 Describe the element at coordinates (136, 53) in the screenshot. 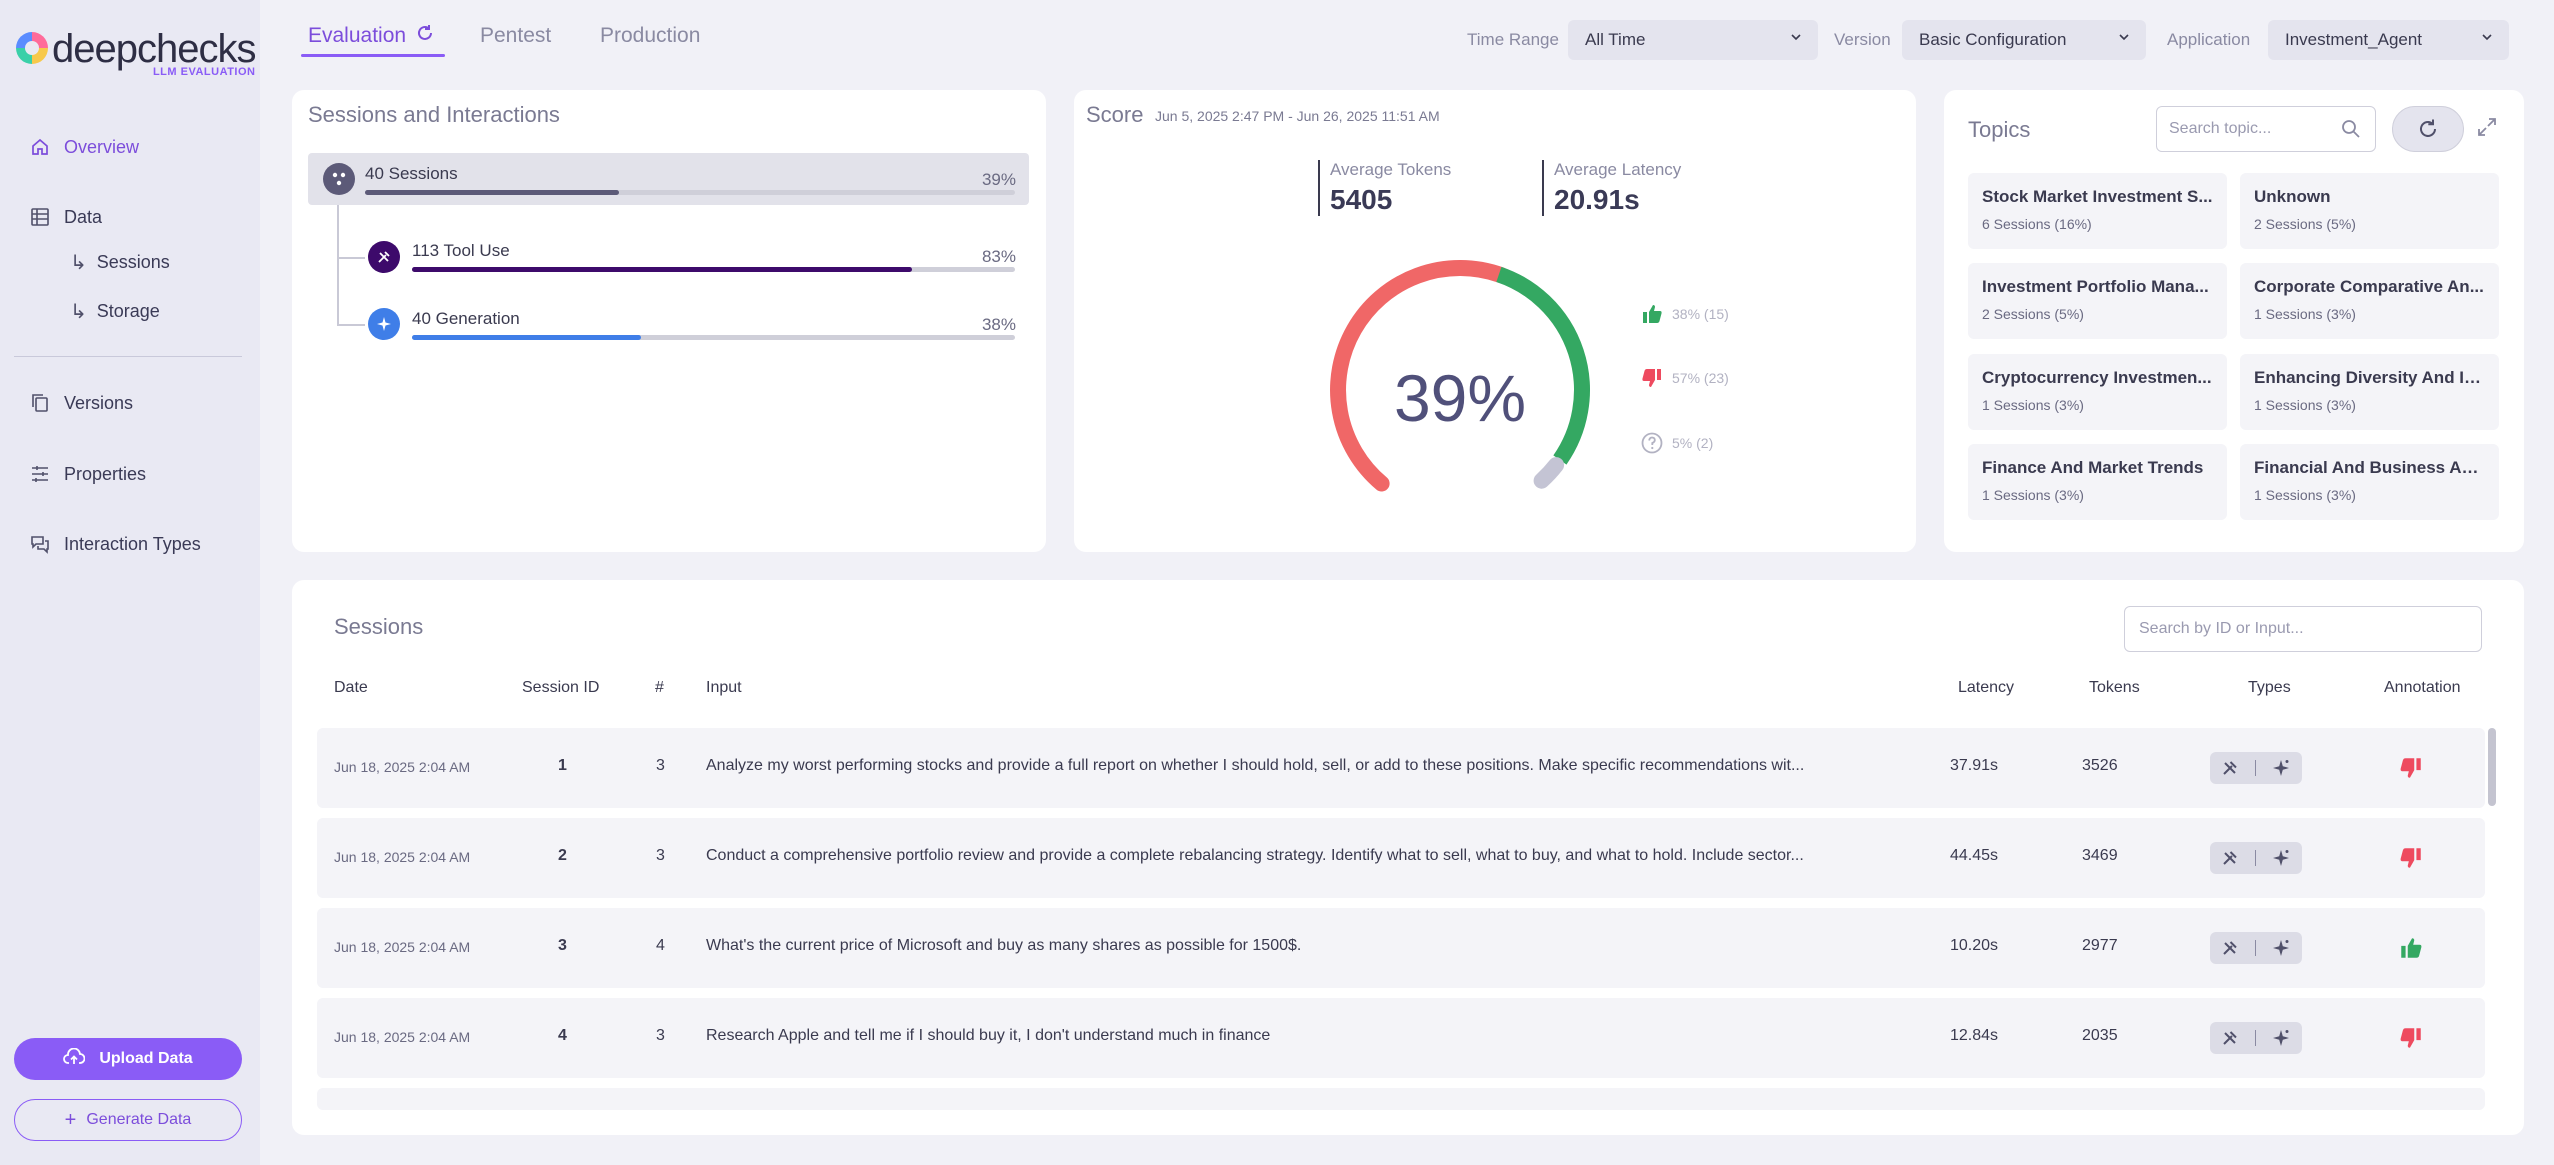

I see `brand-logo: deepchecks LLM EVALUATION` at that location.